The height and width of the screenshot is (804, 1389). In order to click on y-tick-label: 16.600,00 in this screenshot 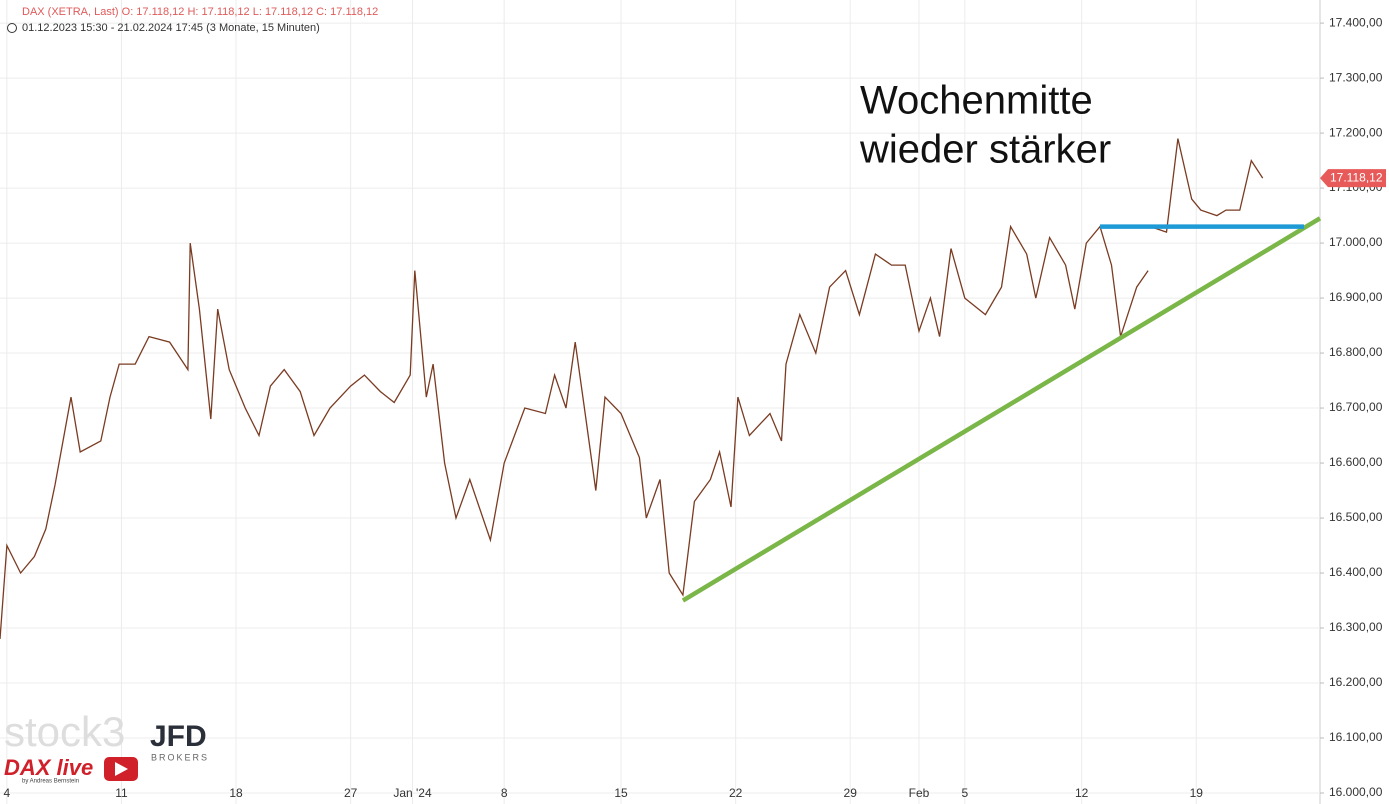, I will do `click(1356, 462)`.